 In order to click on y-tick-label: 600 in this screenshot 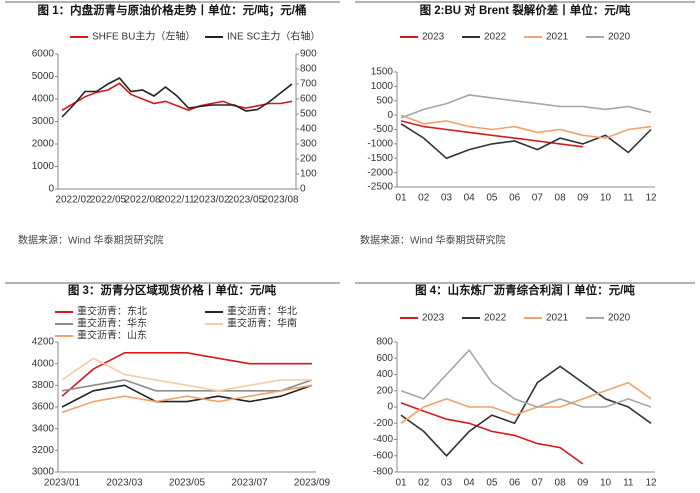, I will do `click(384, 358)`.